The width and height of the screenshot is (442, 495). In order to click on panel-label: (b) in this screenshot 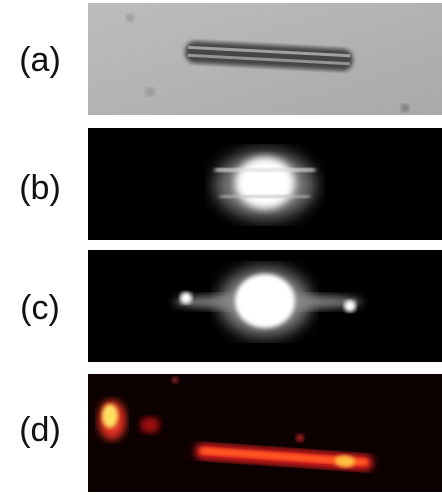, I will do `click(40, 188)`.